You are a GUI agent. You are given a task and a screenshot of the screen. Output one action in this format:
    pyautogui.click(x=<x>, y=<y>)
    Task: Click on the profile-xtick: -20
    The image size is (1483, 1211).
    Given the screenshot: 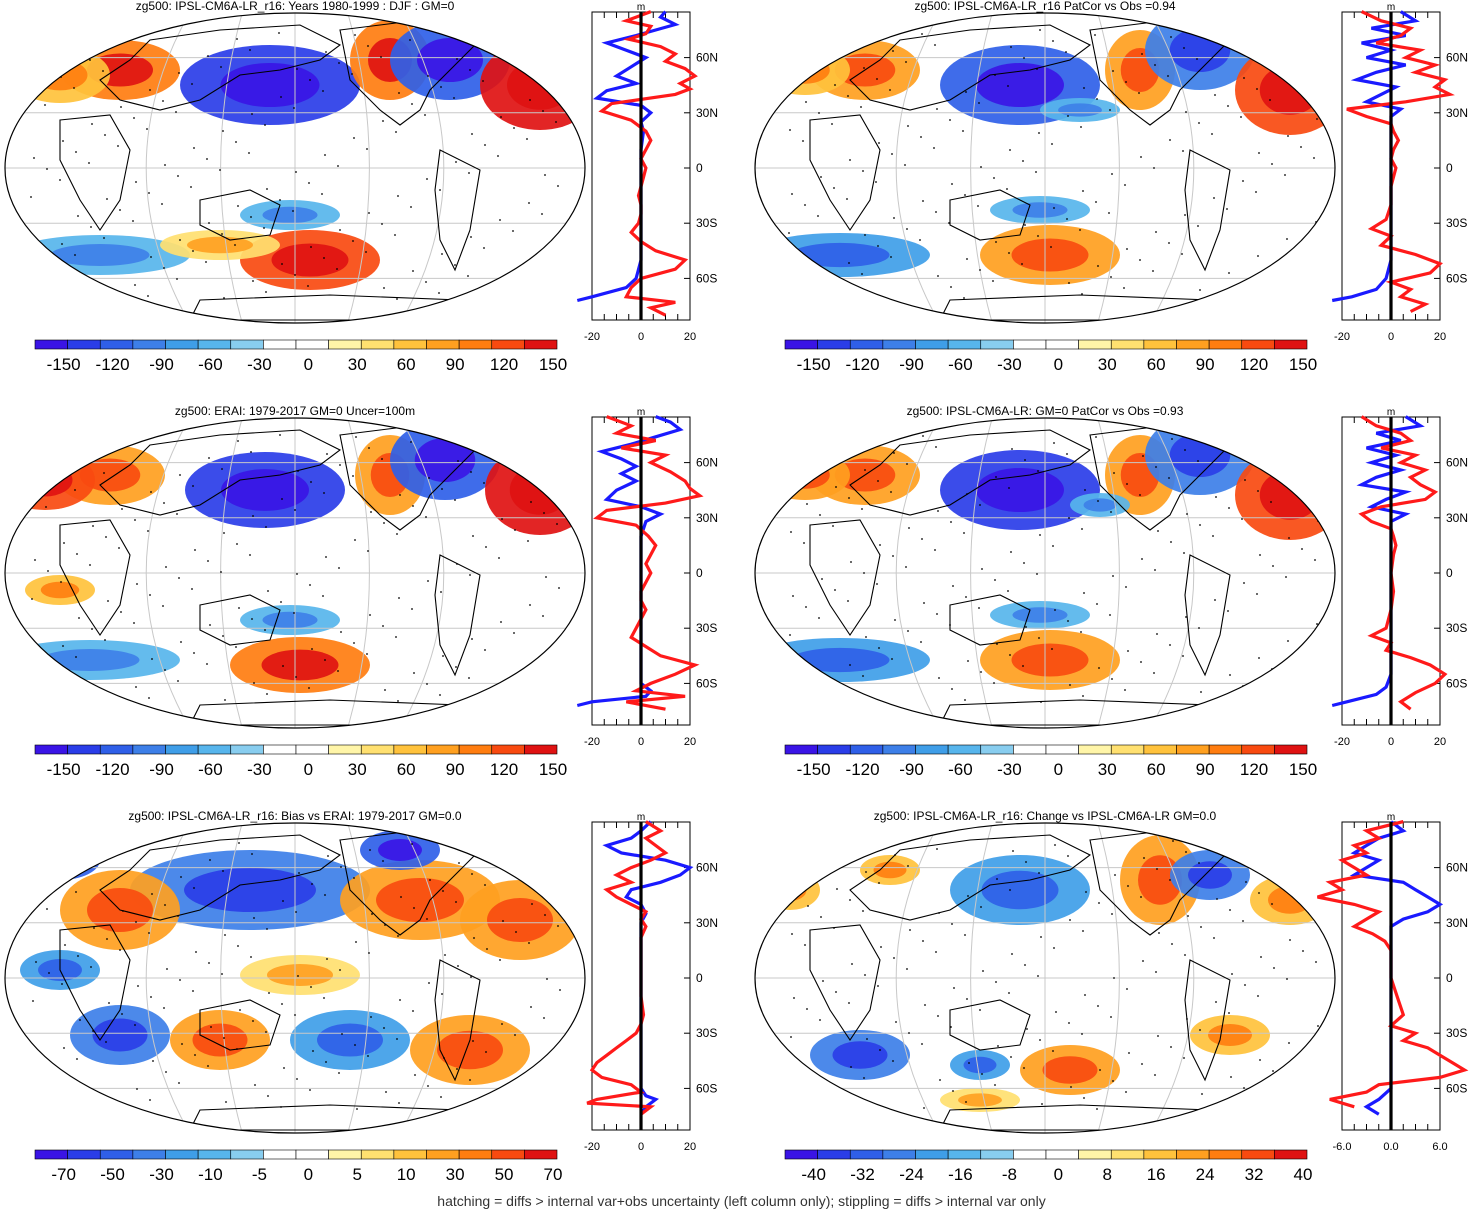 What is the action you would take?
    pyautogui.click(x=592, y=742)
    